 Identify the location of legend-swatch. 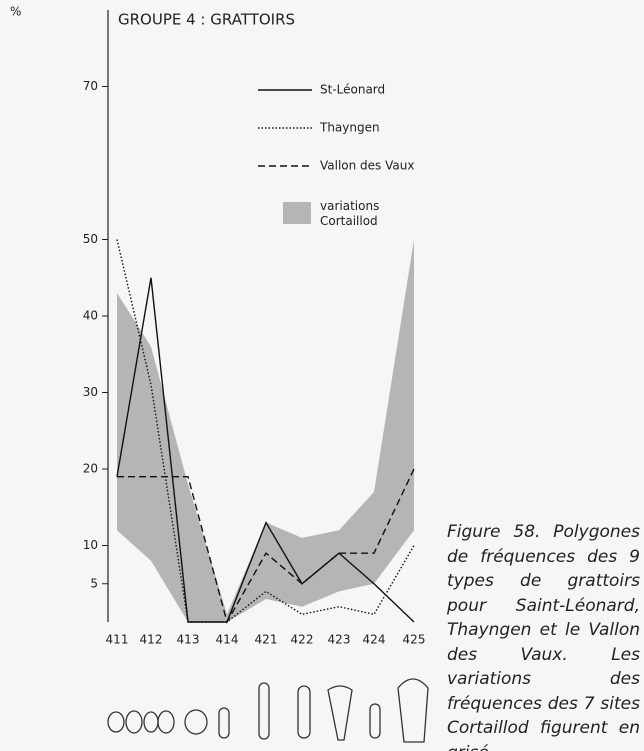
(297, 213).